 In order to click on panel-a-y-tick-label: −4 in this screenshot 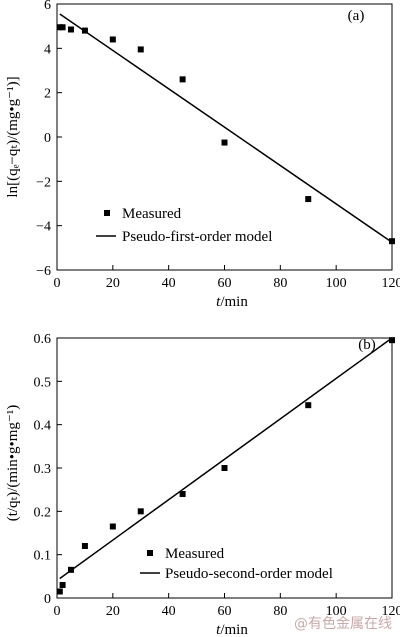, I will do `click(43, 227)`.